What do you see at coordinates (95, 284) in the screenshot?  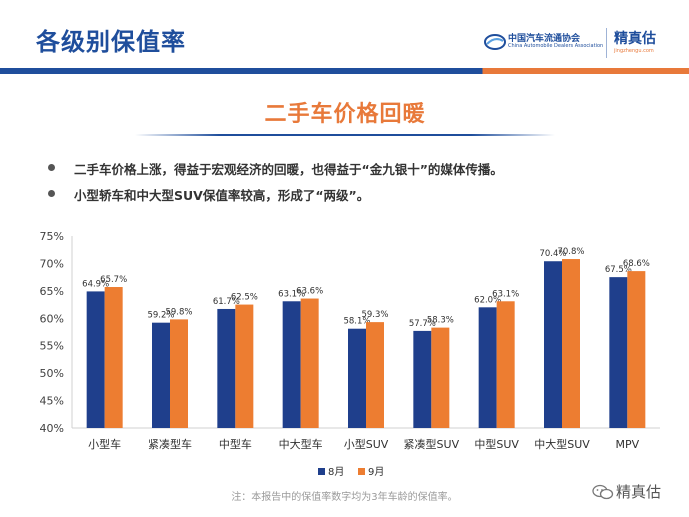 I see `data-label: 64.9%` at bounding box center [95, 284].